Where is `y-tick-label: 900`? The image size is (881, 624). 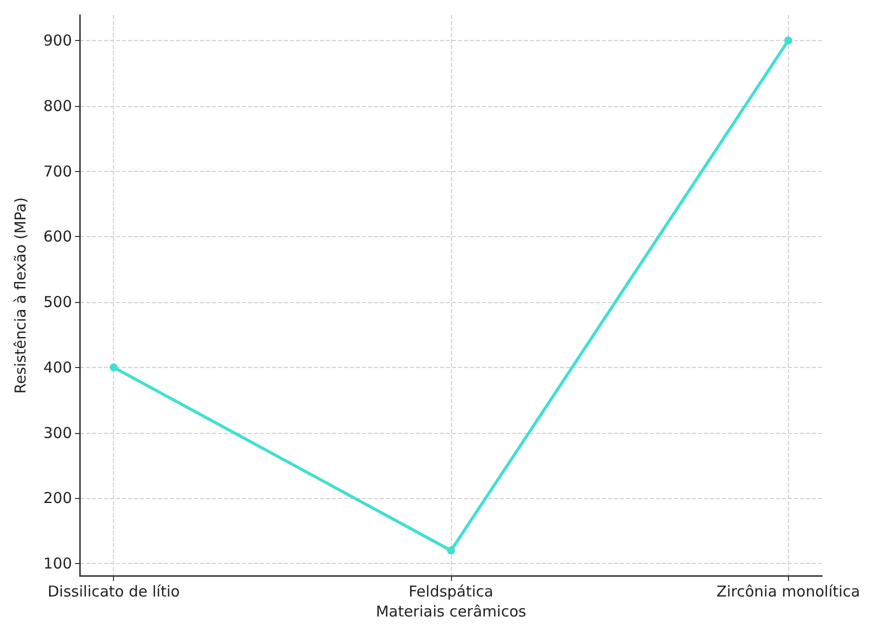
y-tick-label: 900 is located at coordinates (57, 41).